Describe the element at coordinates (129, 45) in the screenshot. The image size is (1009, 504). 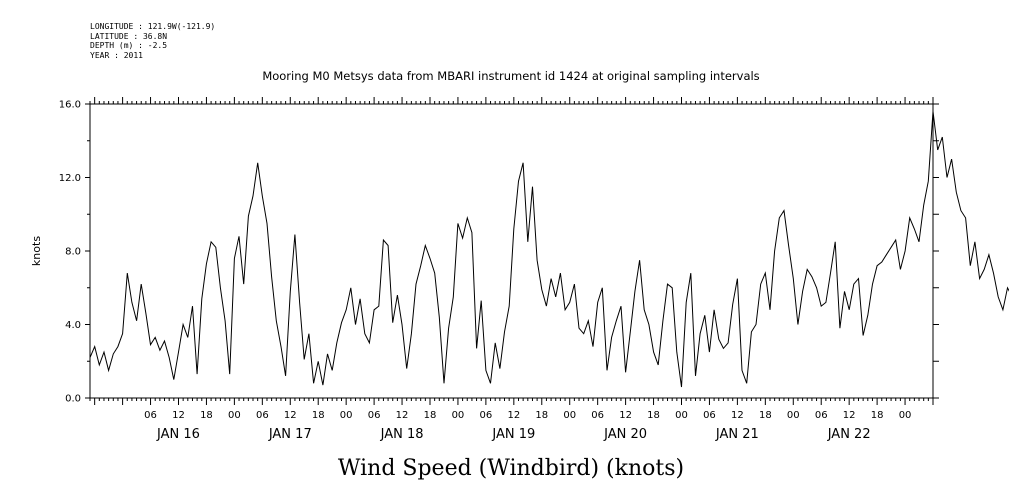
I see `depth-text: DEPTH (m) : -2.5` at that location.